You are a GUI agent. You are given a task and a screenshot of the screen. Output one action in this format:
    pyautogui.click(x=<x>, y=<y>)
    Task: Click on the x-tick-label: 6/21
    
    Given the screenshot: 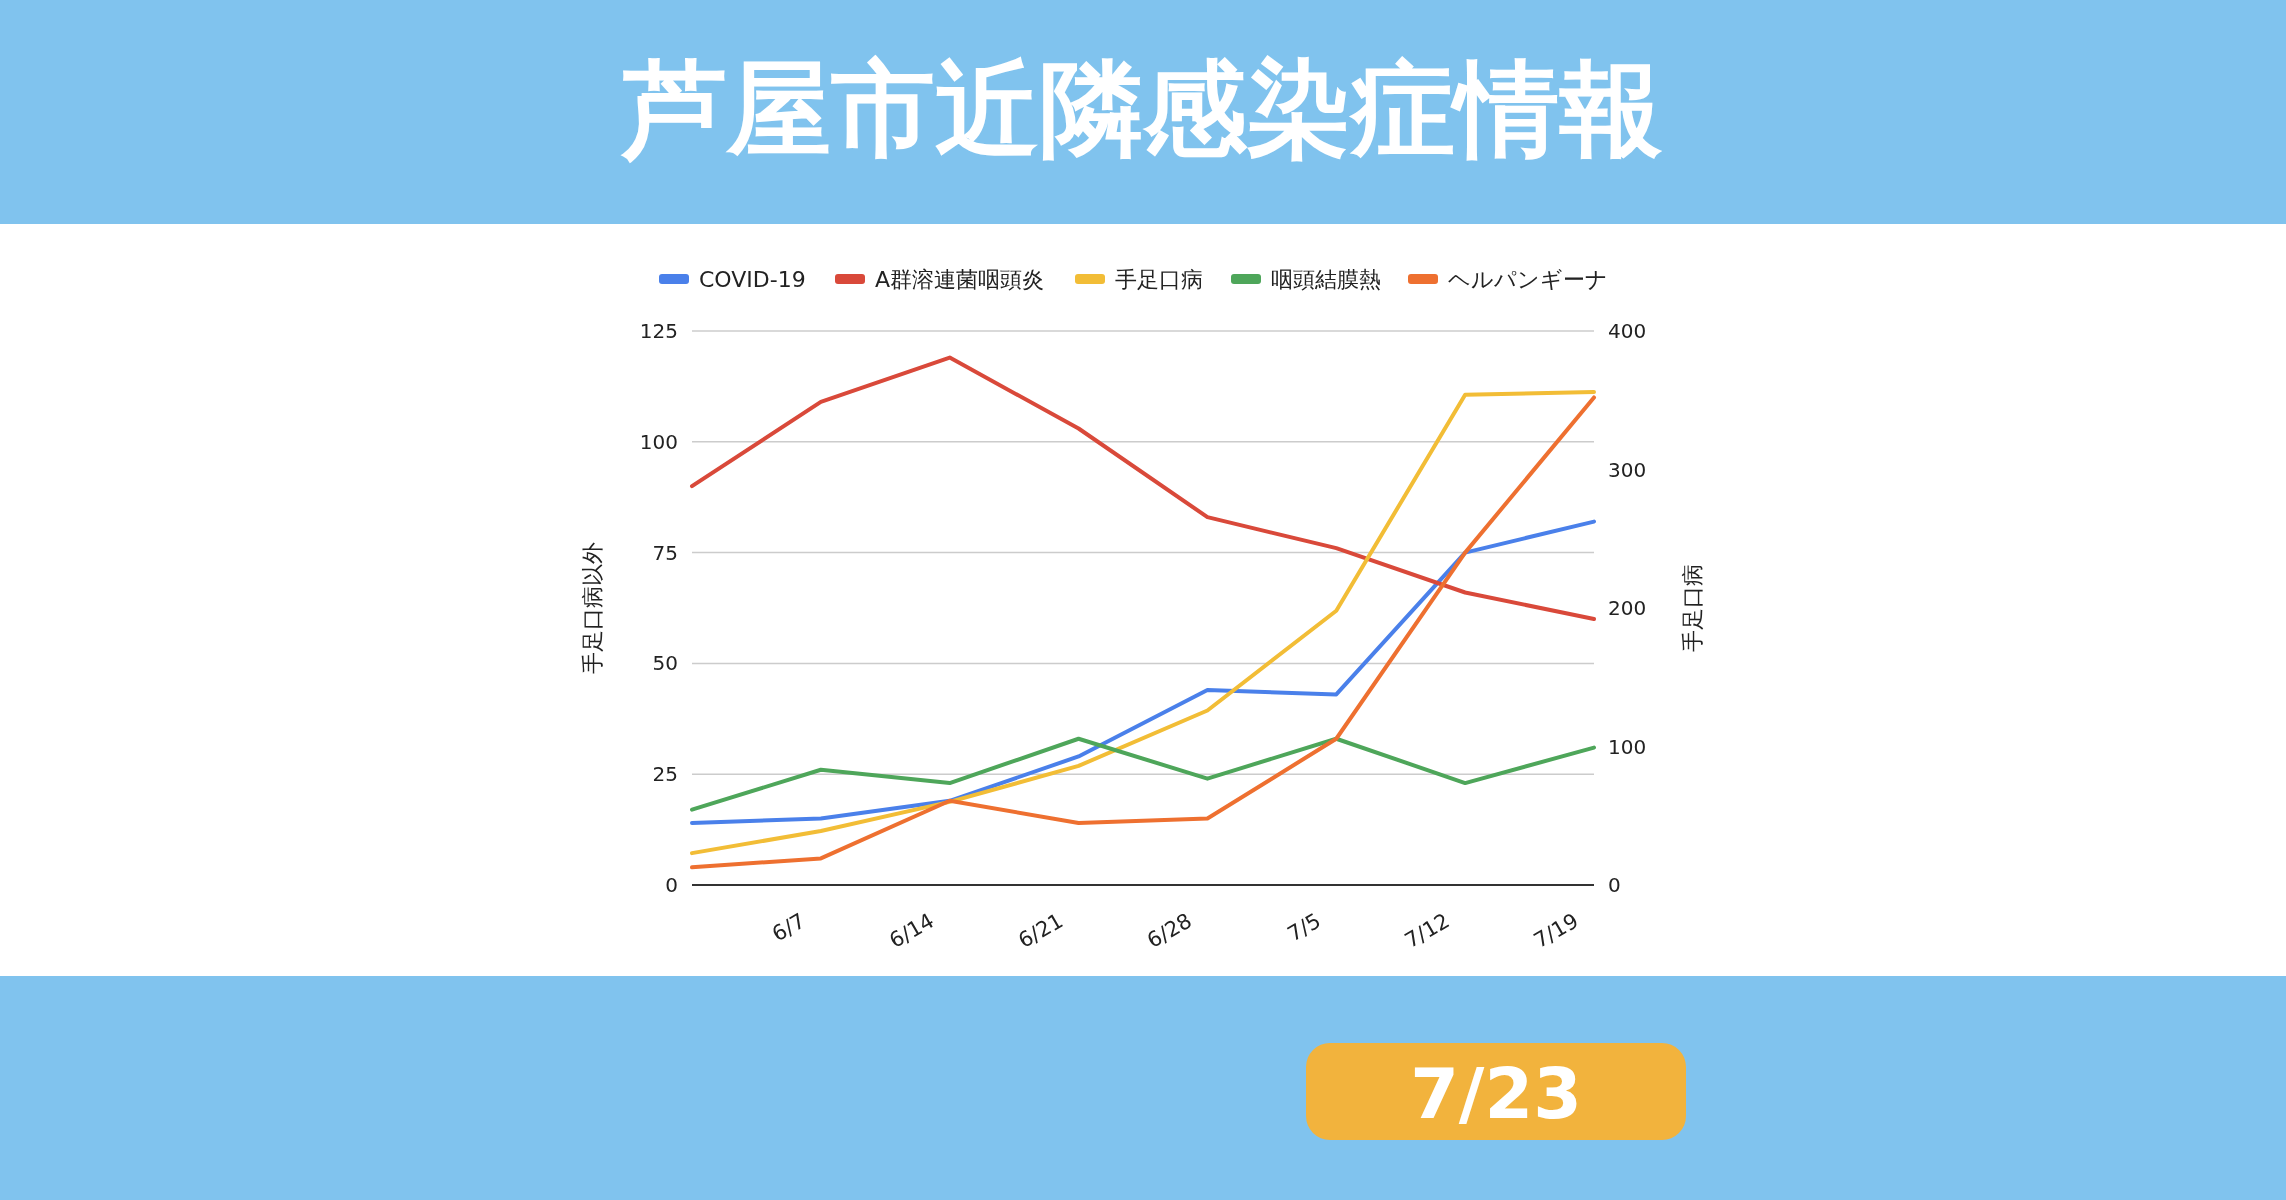 What is the action you would take?
    pyautogui.click(x=1041, y=930)
    